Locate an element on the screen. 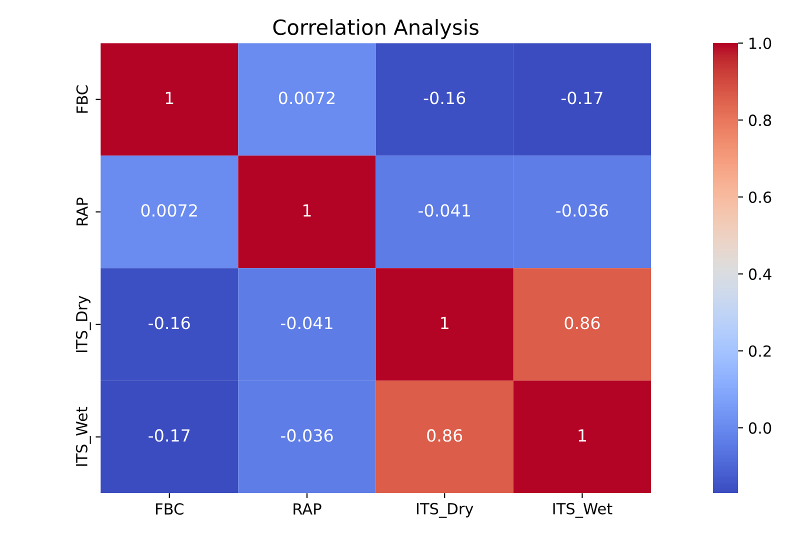  y-tick-label: ITS_Dry is located at coordinates (83, 324).